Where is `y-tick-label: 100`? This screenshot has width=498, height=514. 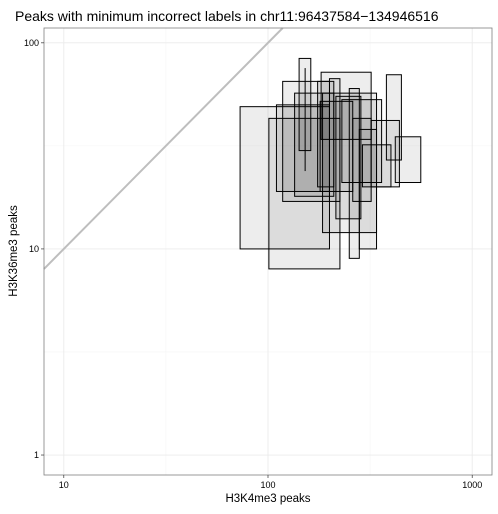
y-tick-label: 100 is located at coordinates (31, 43).